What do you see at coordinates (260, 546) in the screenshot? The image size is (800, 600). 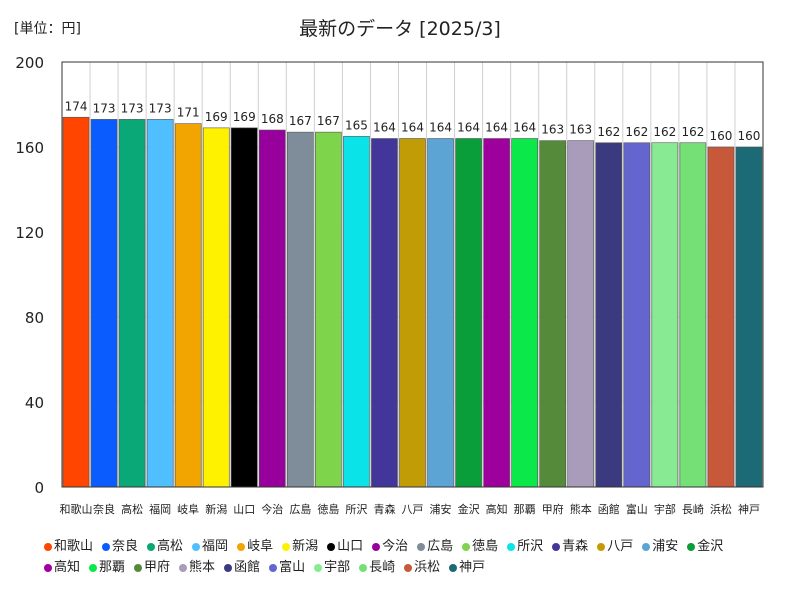 I see `legend-label: 岐阜` at bounding box center [260, 546].